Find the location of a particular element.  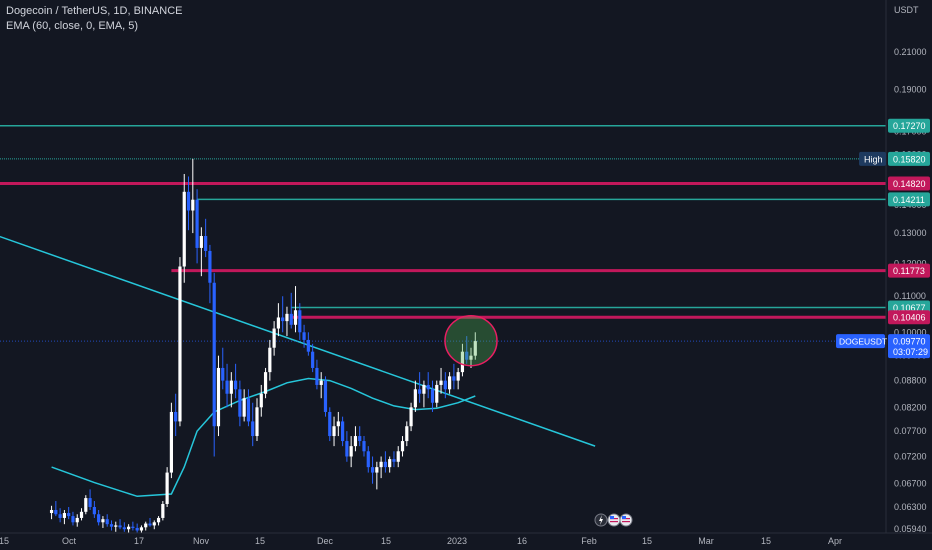

symbol-title: Dogecoin / TetherUS, 1D, BINANCE is located at coordinates (94, 11).